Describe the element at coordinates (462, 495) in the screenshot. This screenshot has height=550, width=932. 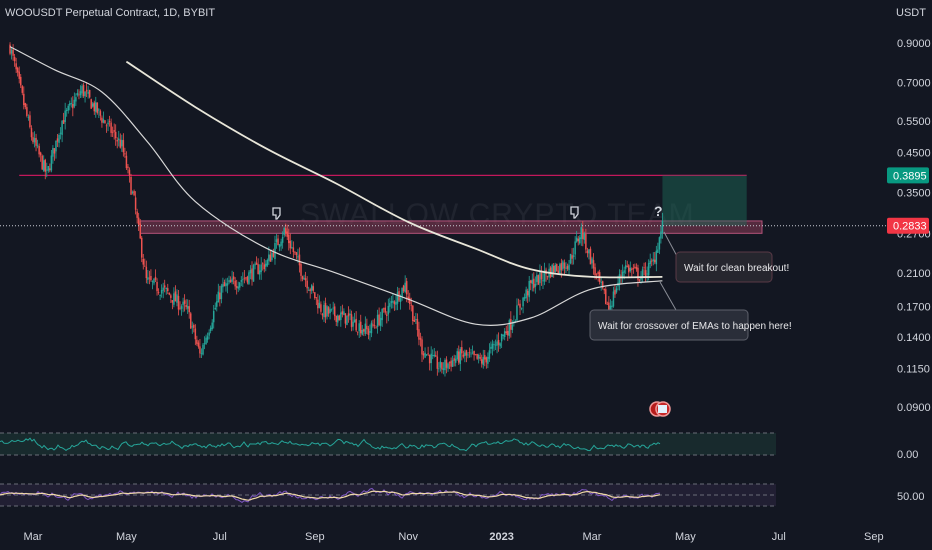
I see `indicator-pane-2: 50.00` at that location.